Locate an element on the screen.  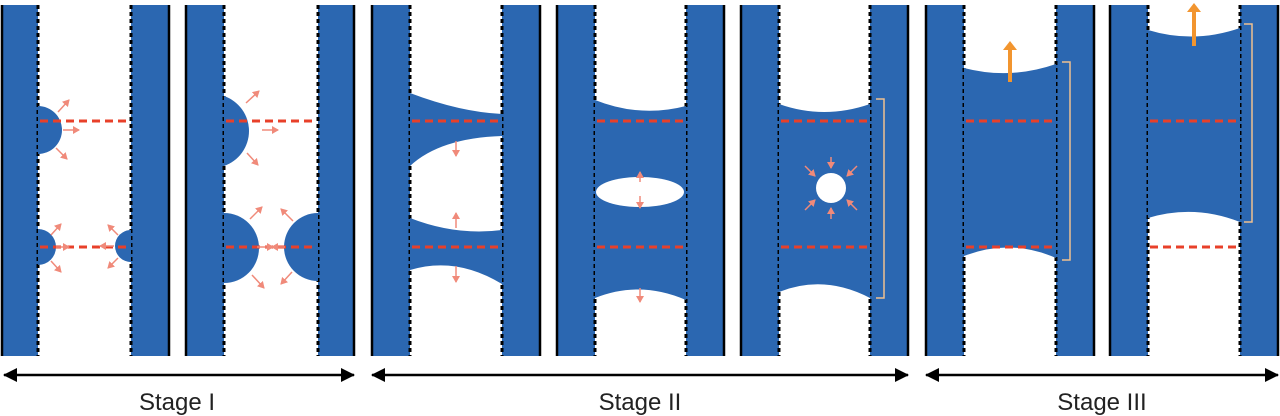
gas-bubble is located at coordinates (831, 188).